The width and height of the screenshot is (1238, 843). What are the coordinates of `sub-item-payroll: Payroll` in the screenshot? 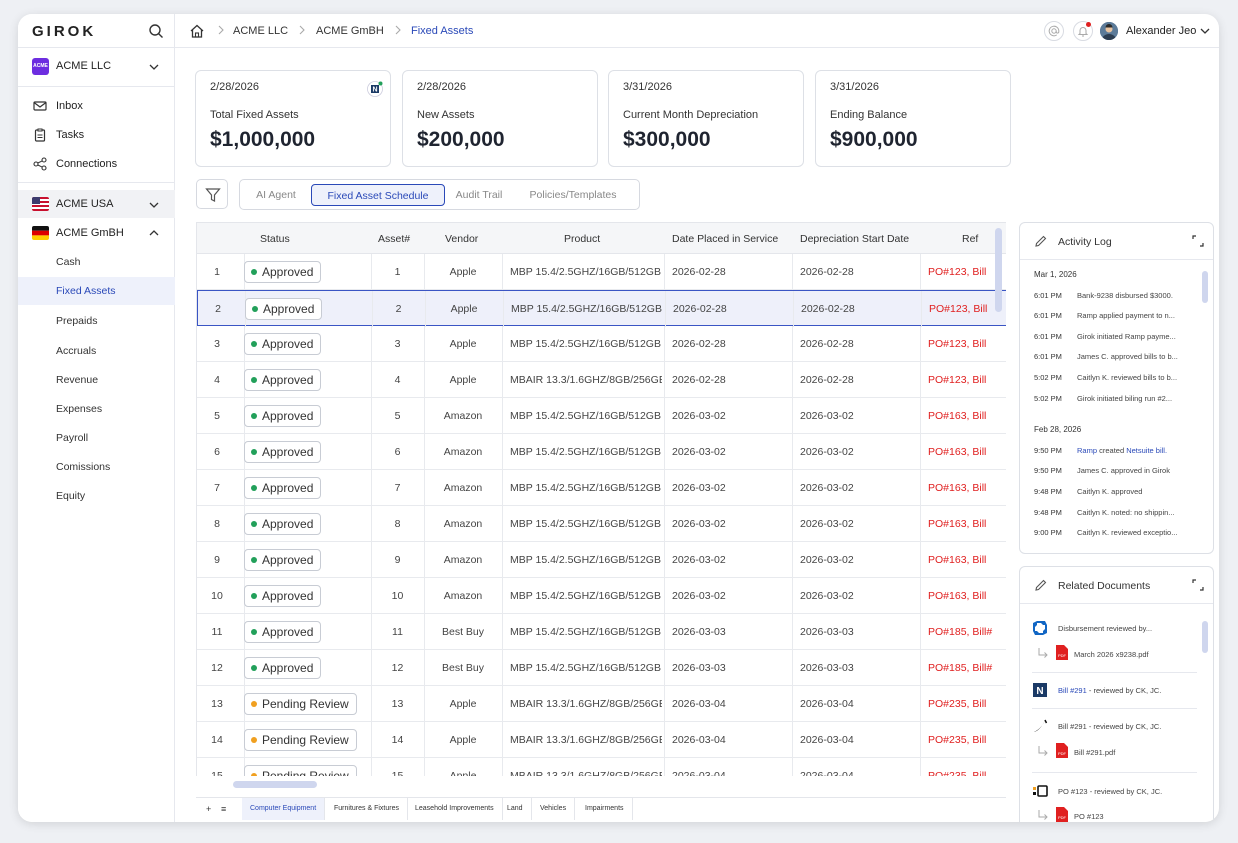 It's located at (96, 438).